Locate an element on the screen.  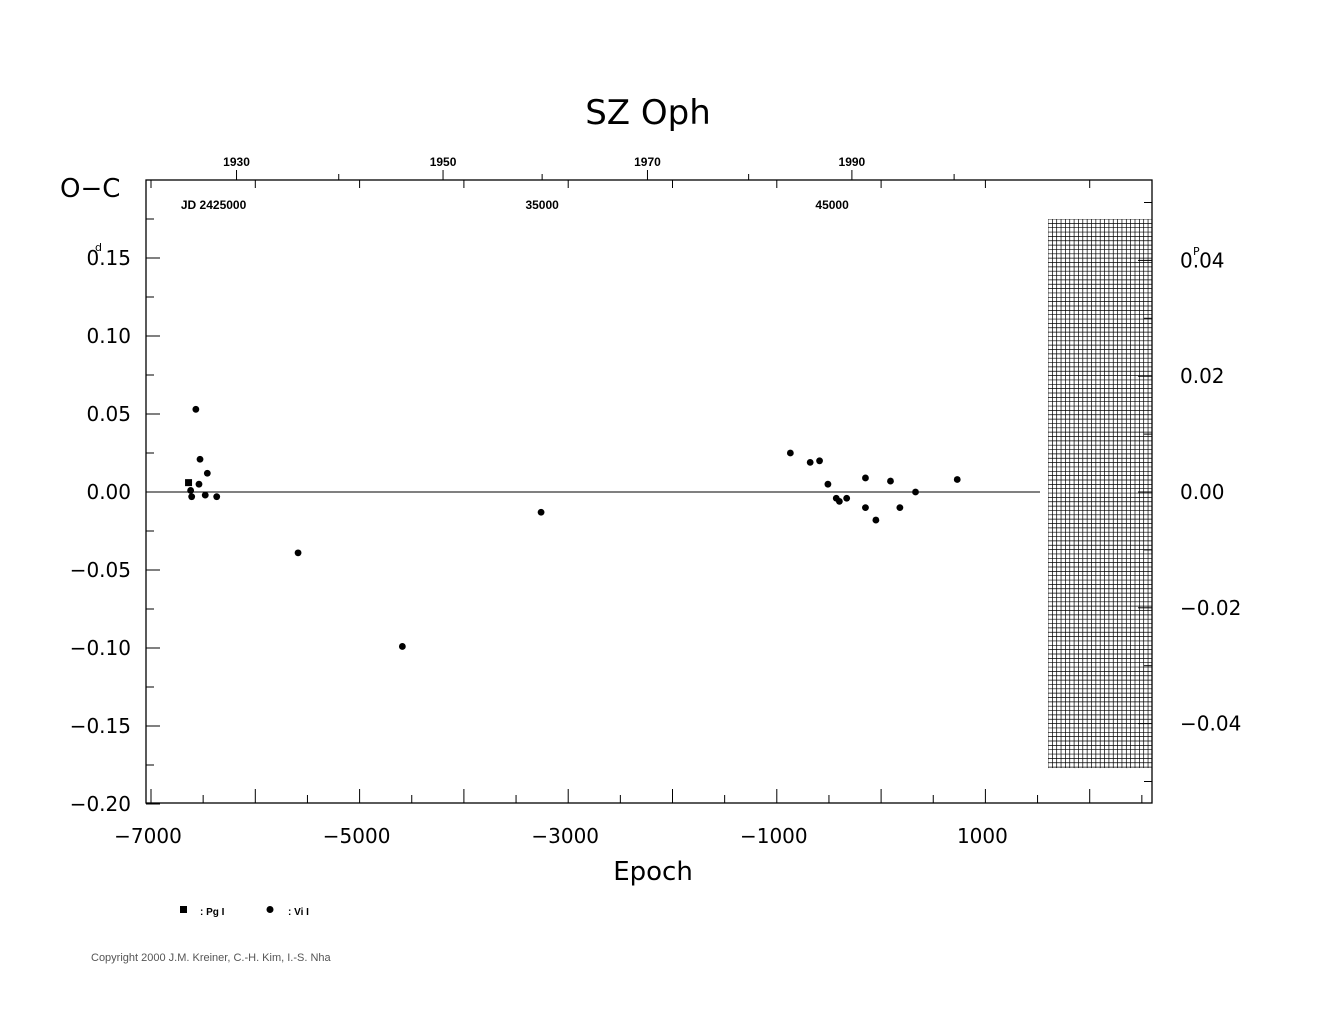
hatched-region is located at coordinates (1100, 494).